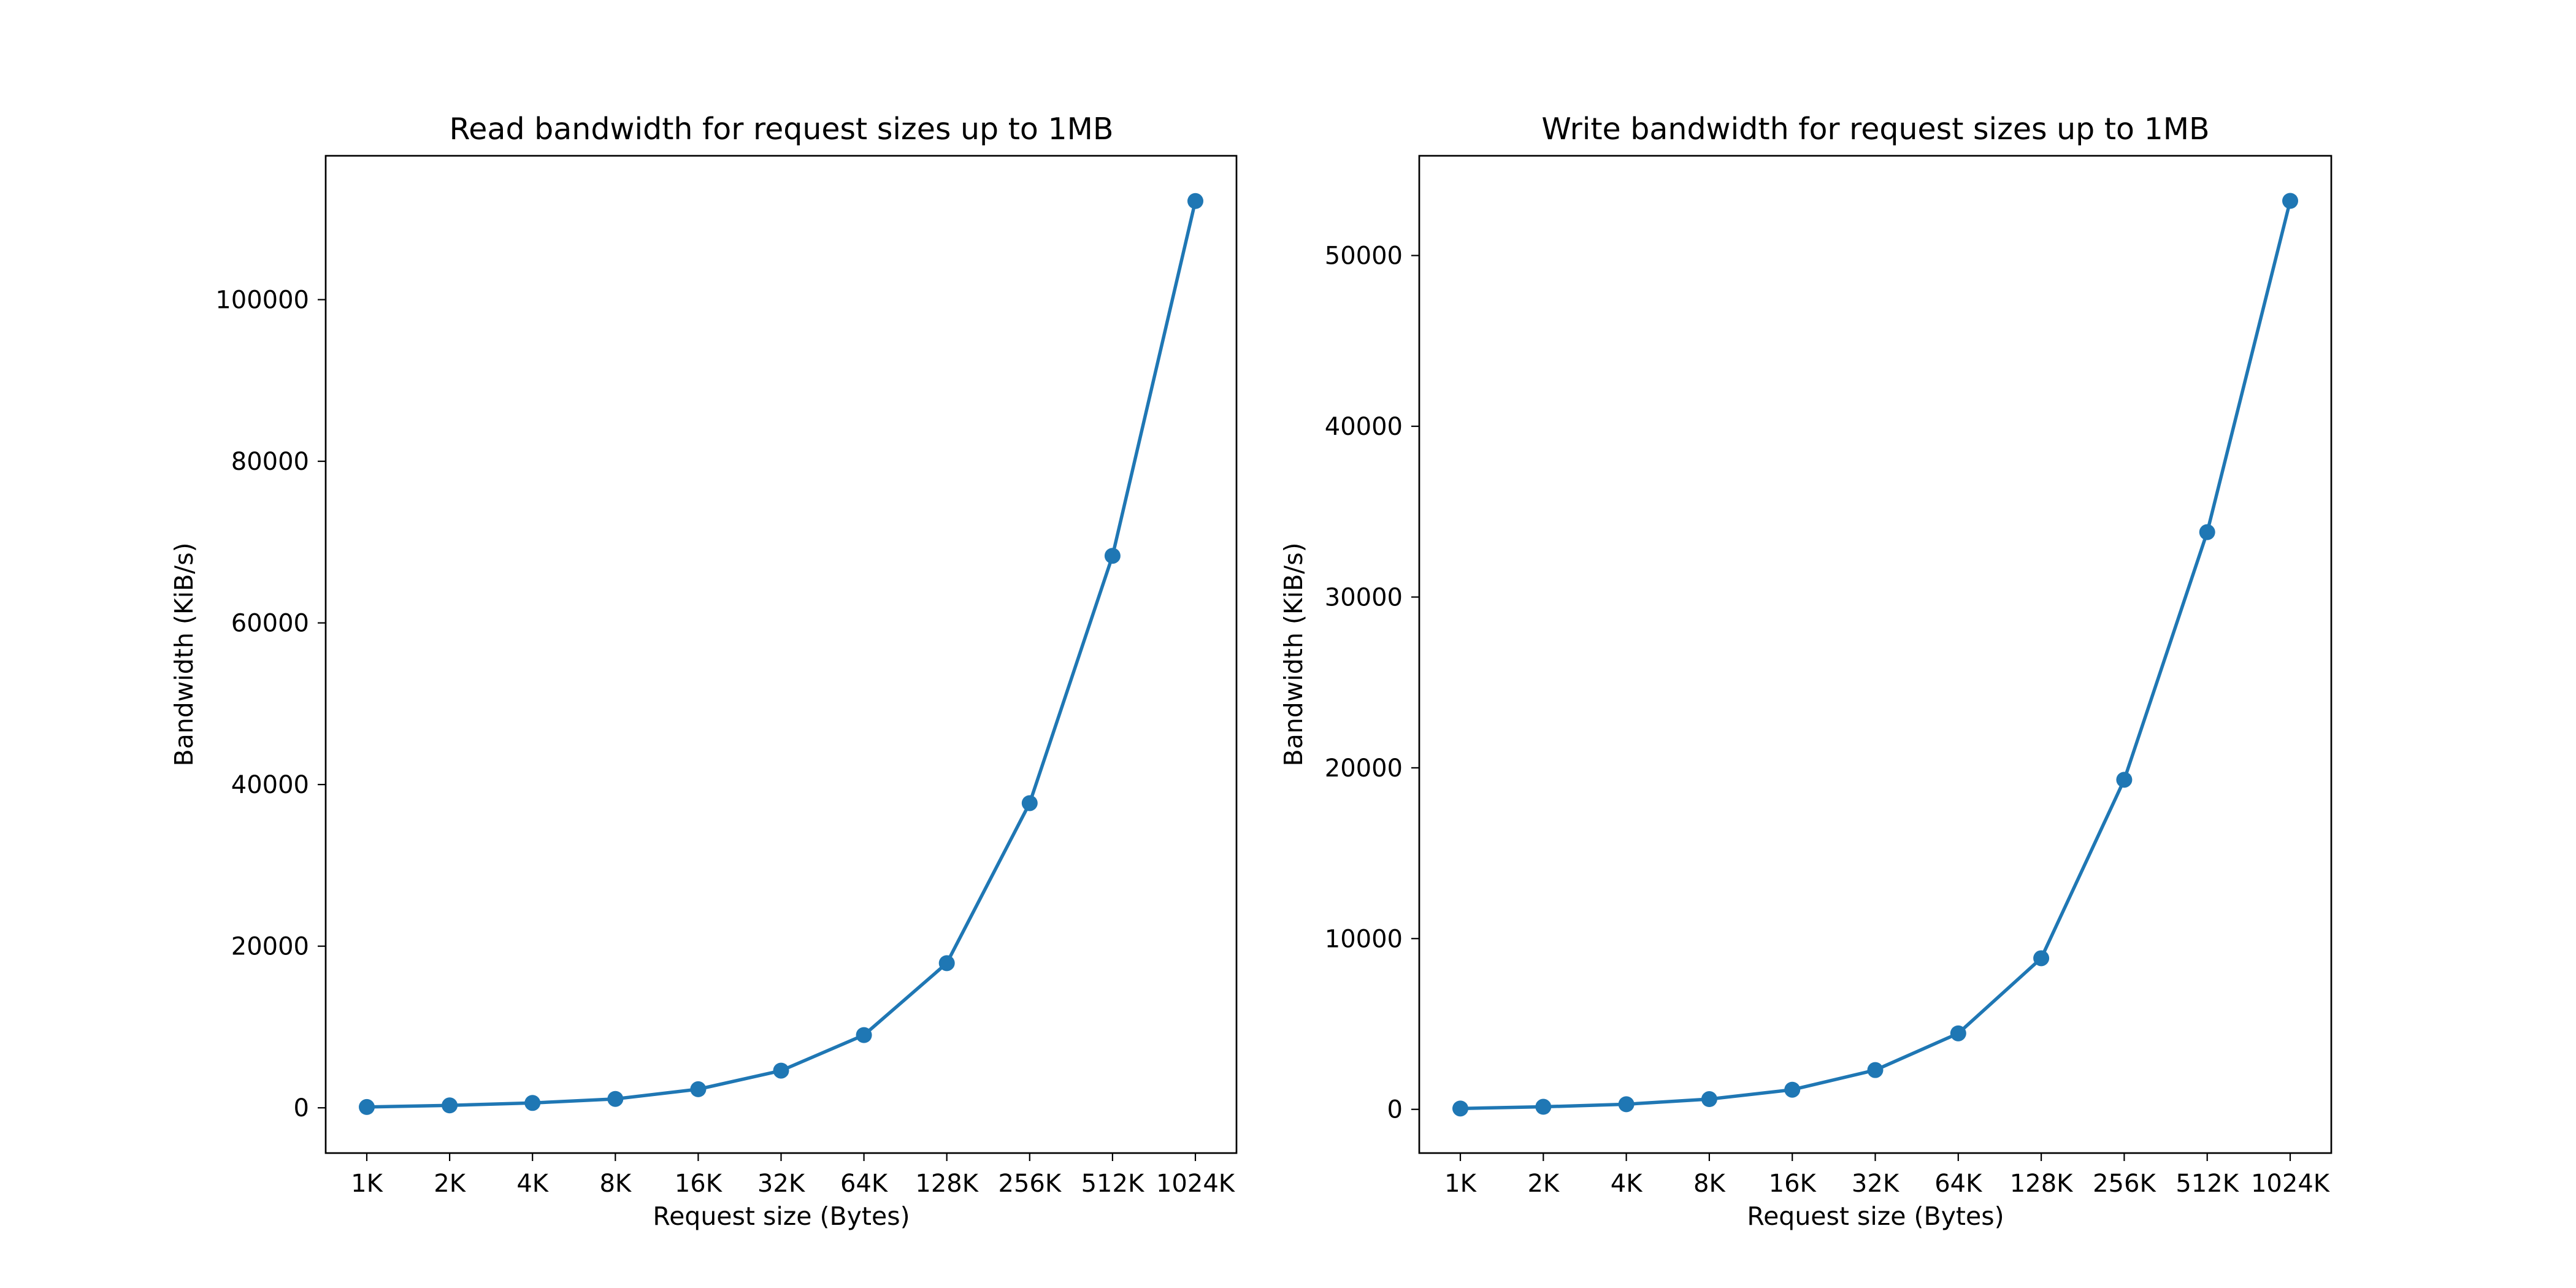 The width and height of the screenshot is (2576, 1288). What do you see at coordinates (270, 947) in the screenshot?
I see `read-y-tick-label: 20000` at bounding box center [270, 947].